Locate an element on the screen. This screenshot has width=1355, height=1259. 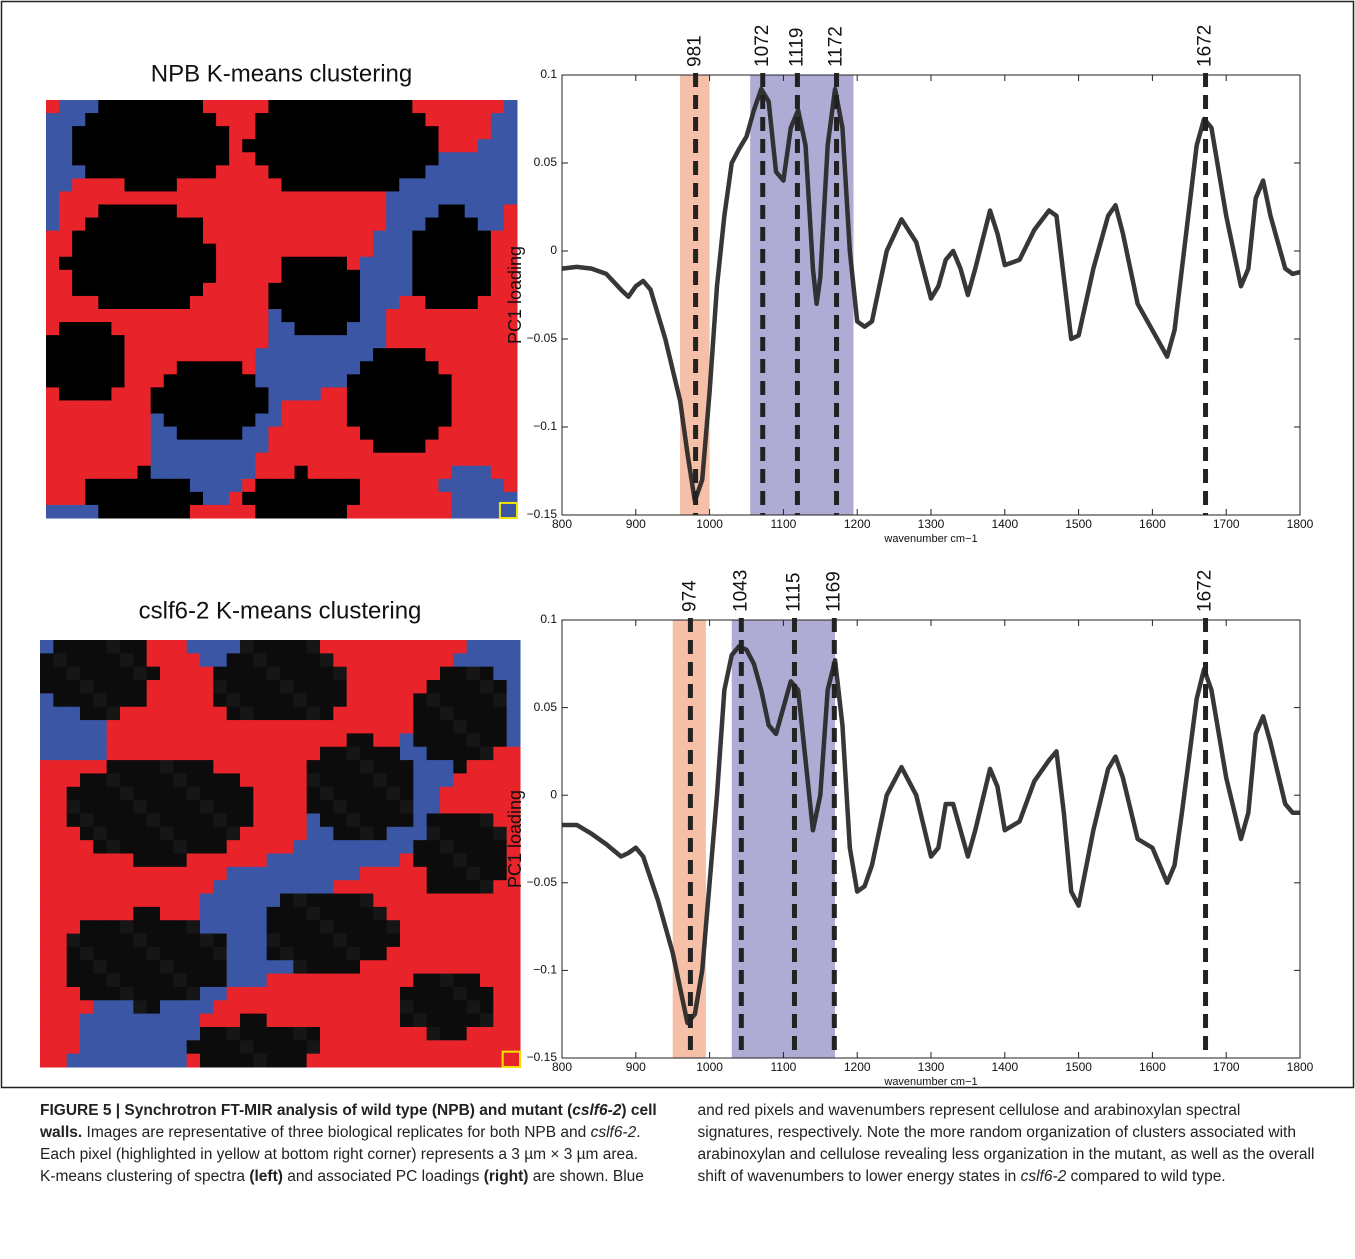
x-tick-label: 1500 is located at coordinates (1078, 524).